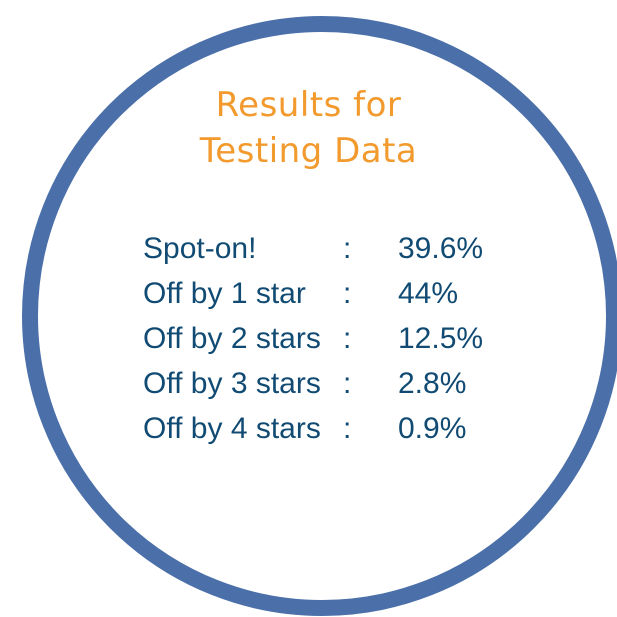 The image size is (617, 617). What do you see at coordinates (323, 248) in the screenshot?
I see `result-row-spot-on: Spot-on! : 39.6%` at bounding box center [323, 248].